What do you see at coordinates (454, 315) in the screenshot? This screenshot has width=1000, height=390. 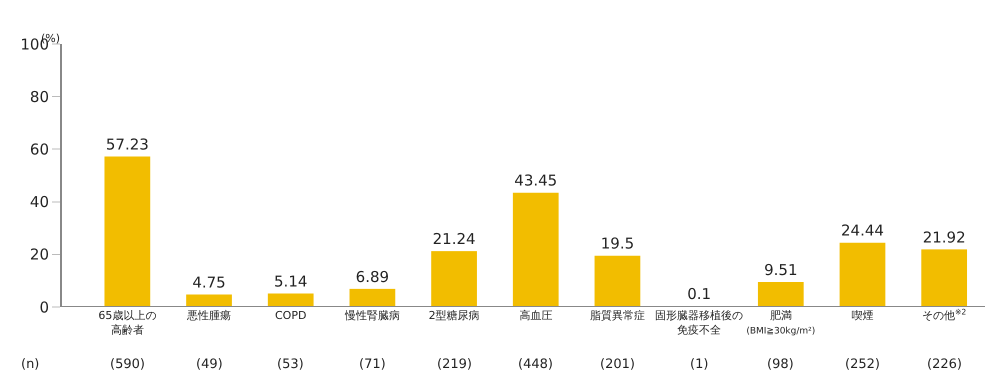 I see `x-tick-label: 2型糖尿病` at bounding box center [454, 315].